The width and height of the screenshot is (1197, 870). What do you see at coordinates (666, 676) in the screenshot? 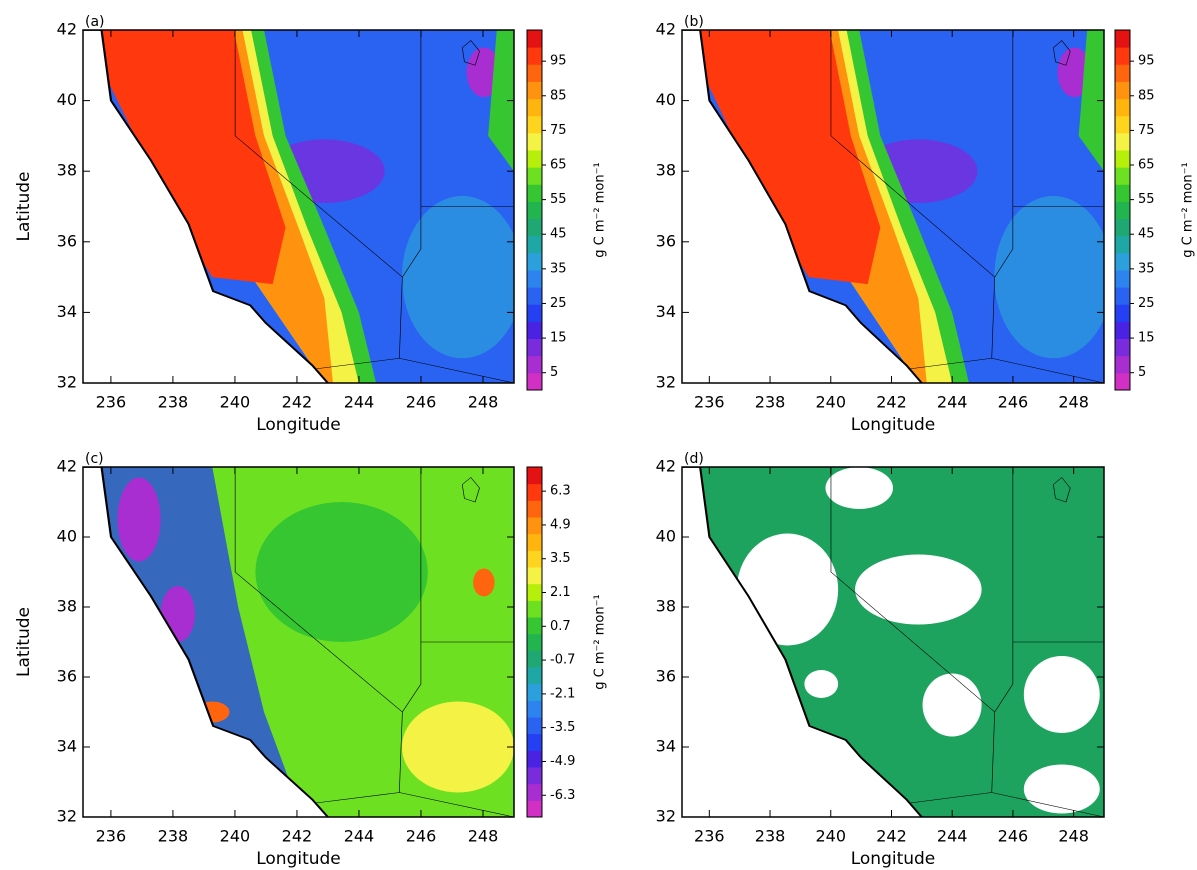
I see `y-tick-label: 36` at bounding box center [666, 676].